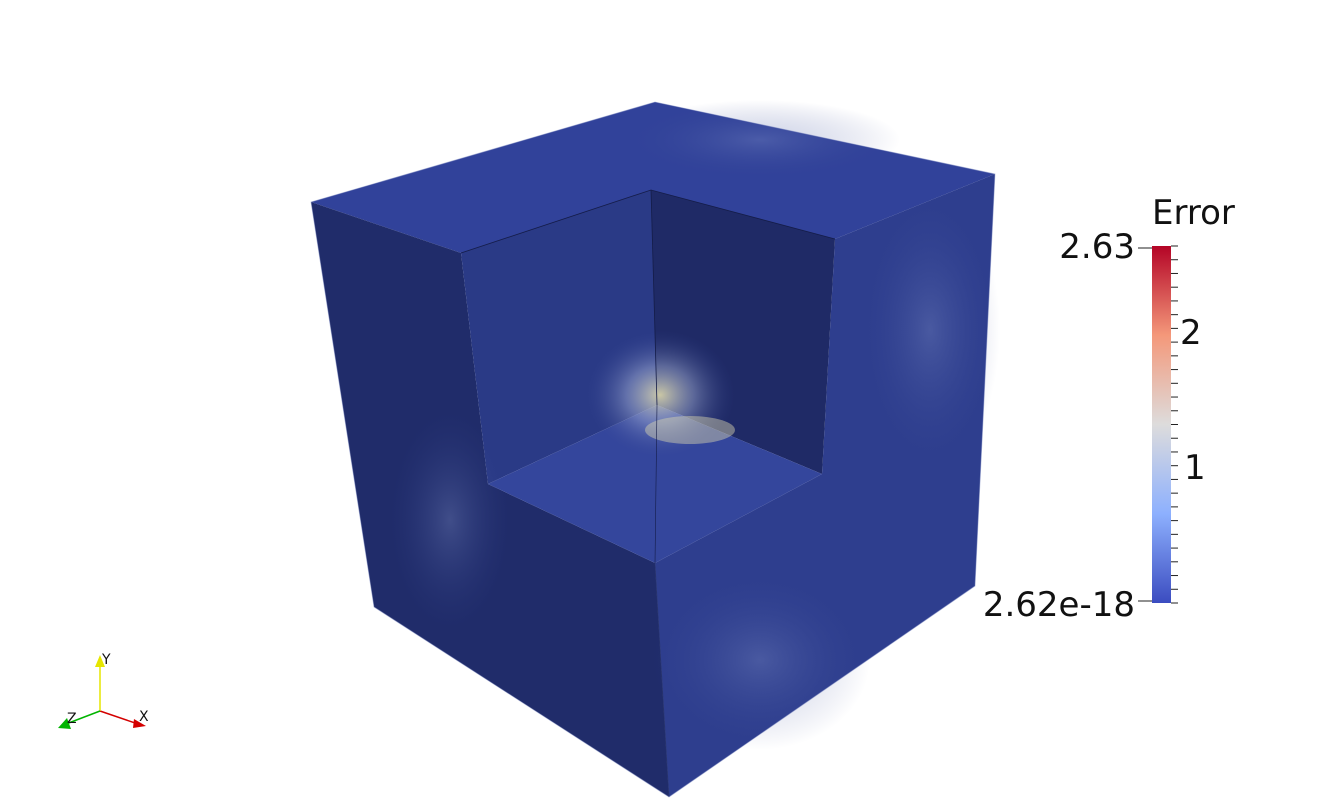  I want to click on y-axis-label: Y, so click(106, 660).